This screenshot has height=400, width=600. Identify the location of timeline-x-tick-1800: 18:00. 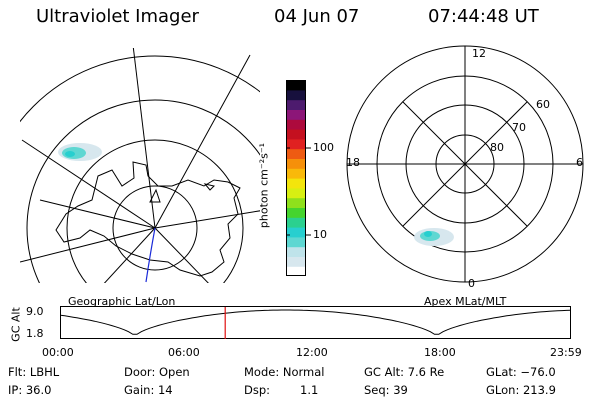
(440, 352).